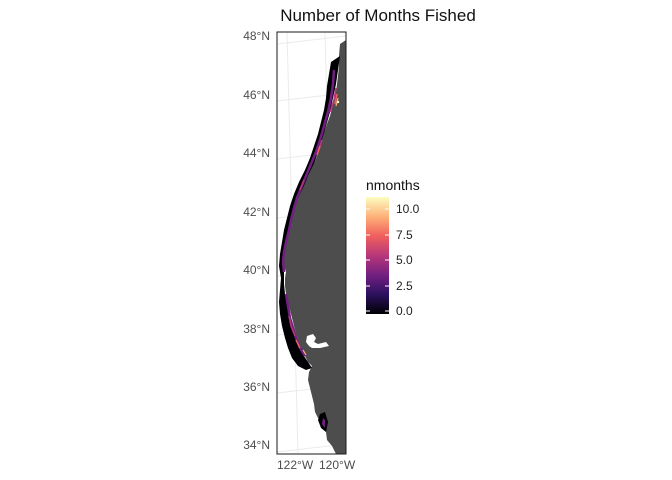 This screenshot has width=672, height=480. Describe the element at coordinates (256, 270) in the screenshot. I see `y-tick-label: 40°N` at that location.